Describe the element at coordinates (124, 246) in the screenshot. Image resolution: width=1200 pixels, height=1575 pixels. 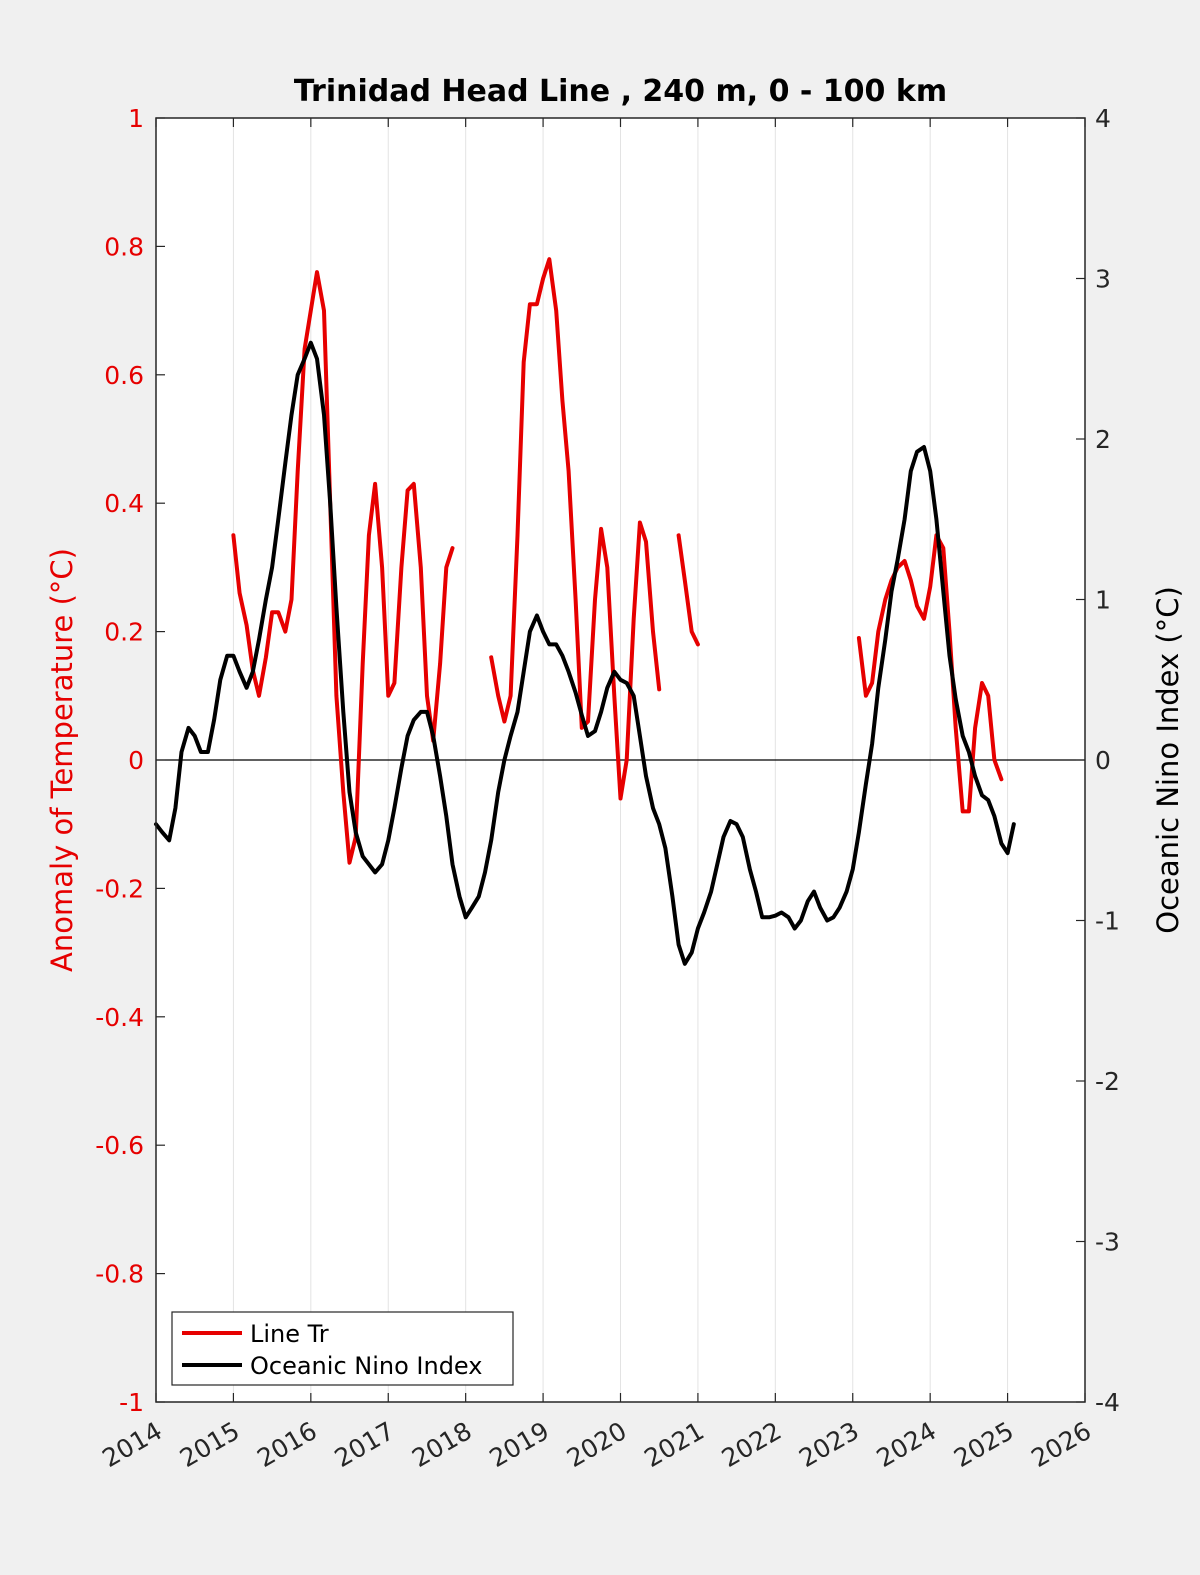
I see `left-tick-label: 0.8` at that location.